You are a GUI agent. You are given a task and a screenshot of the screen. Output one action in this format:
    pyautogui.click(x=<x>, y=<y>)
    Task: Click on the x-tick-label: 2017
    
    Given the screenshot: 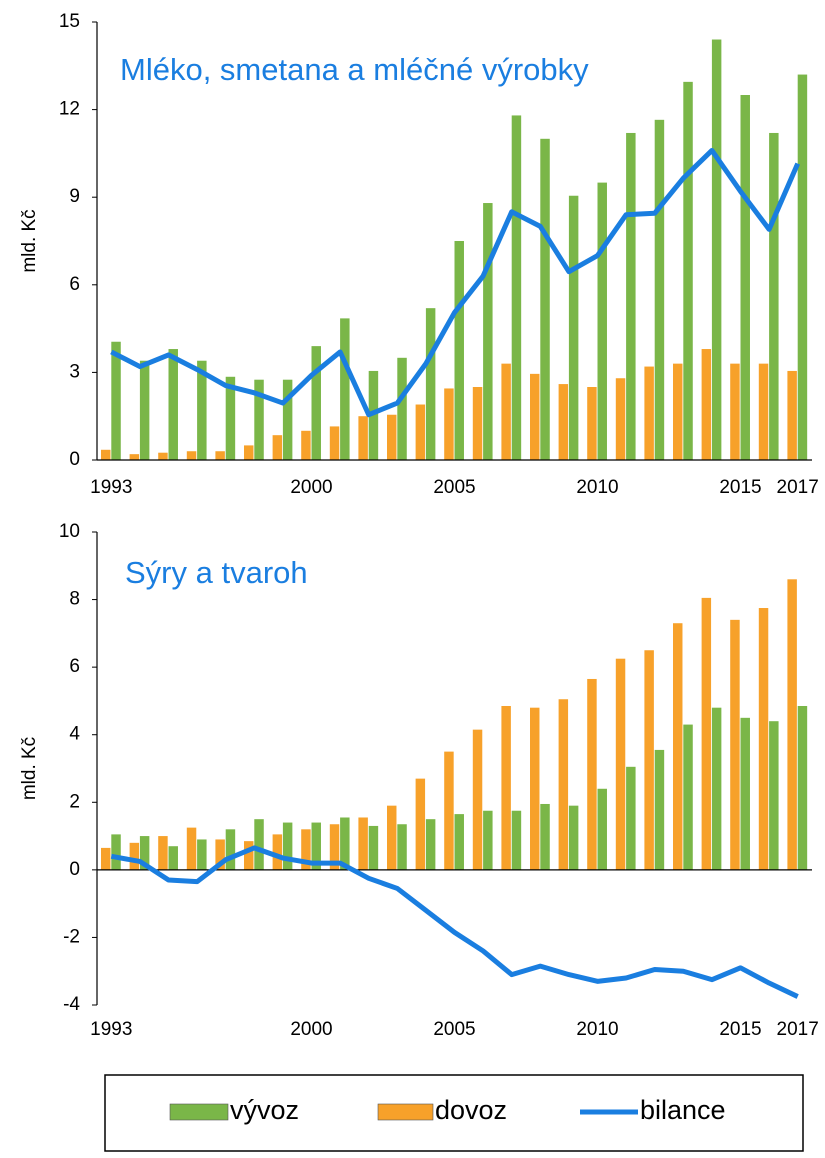 What is the action you would take?
    pyautogui.click(x=798, y=487)
    